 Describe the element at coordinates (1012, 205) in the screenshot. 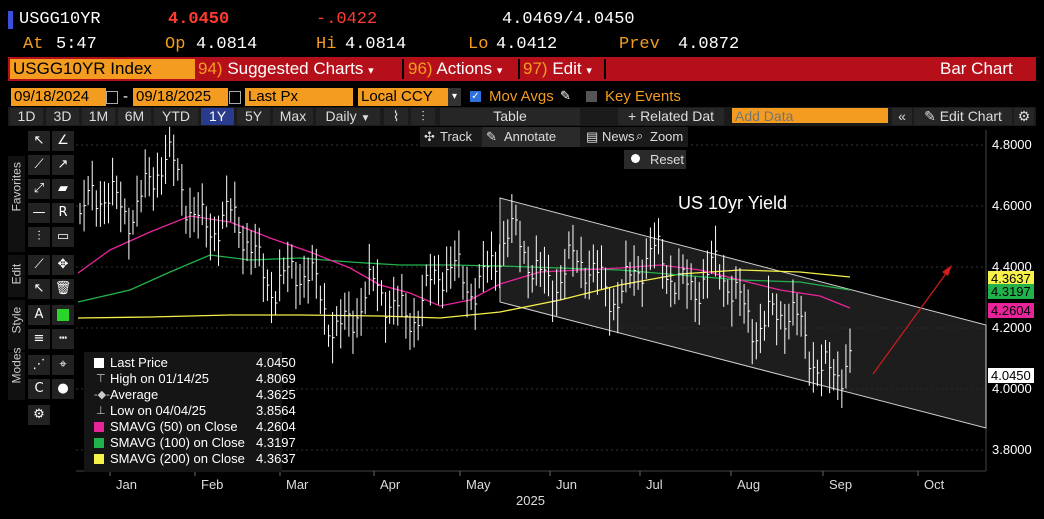

I see `y-tick-label: 4.6000` at that location.